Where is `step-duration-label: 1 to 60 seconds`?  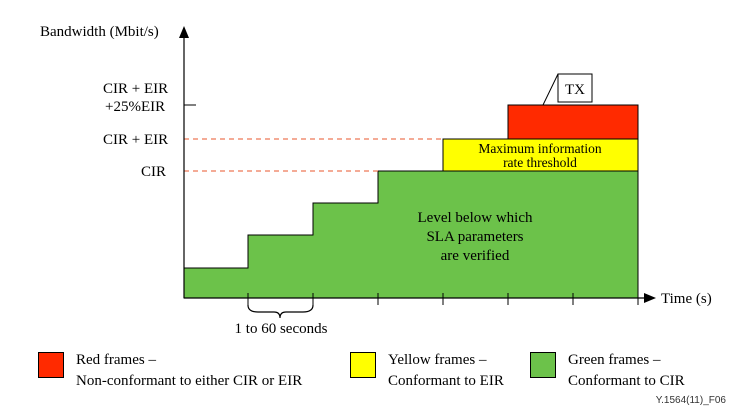
step-duration-label: 1 to 60 seconds is located at coordinates (281, 329).